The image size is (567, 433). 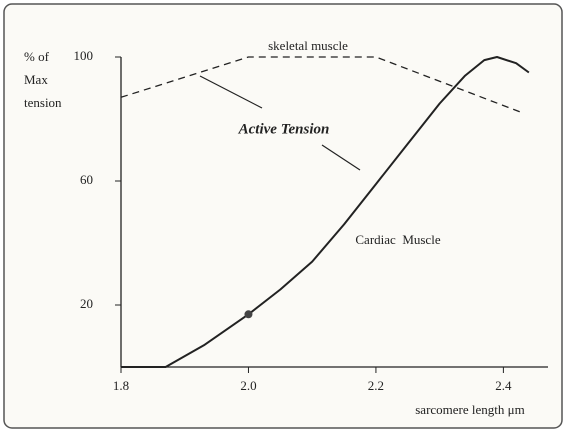 I want to click on series-label: skeletal muscle, so click(x=308, y=45).